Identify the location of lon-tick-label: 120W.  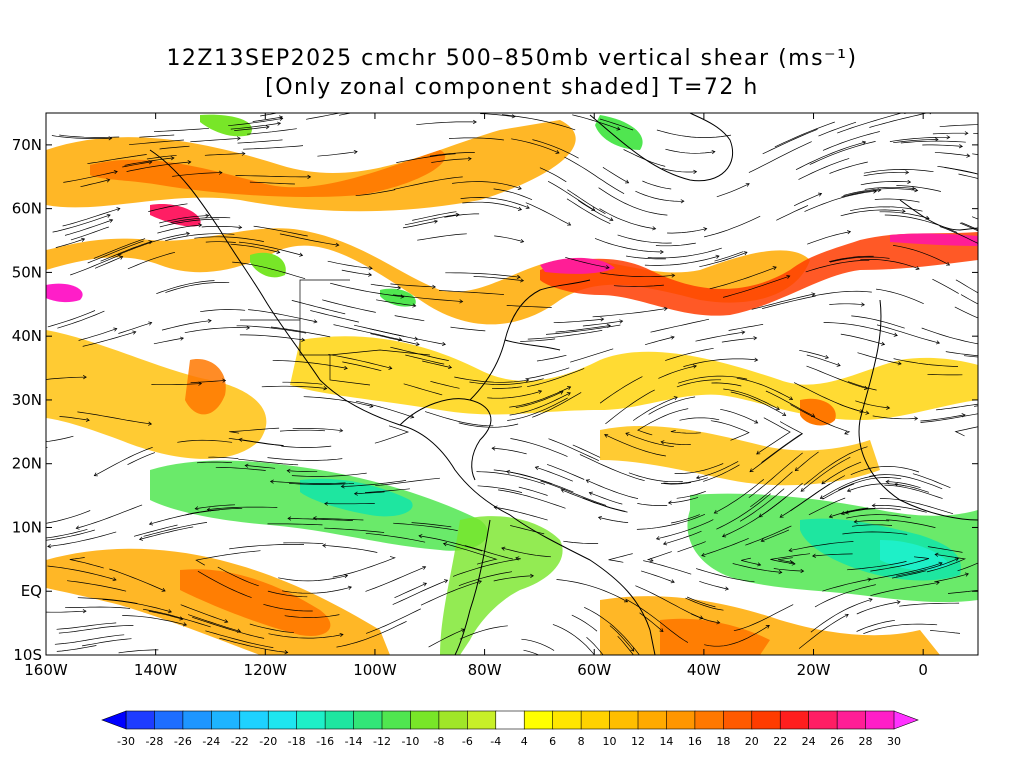
(266, 670).